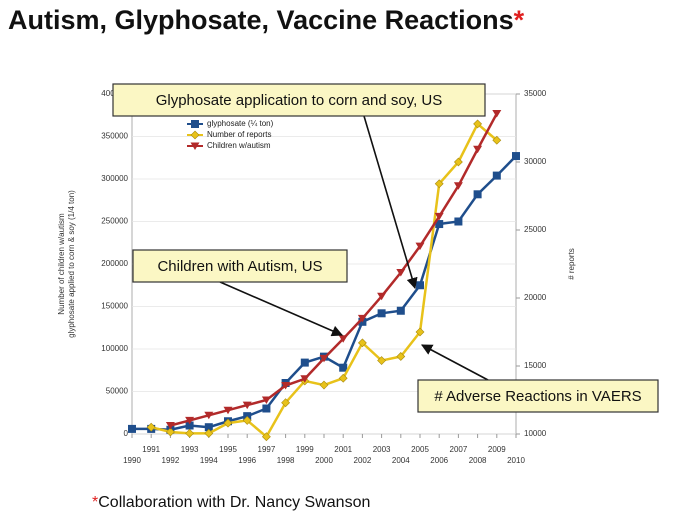 This screenshot has height=524, width=696. I want to click on y2-tick-label: 25000, so click(535, 229).